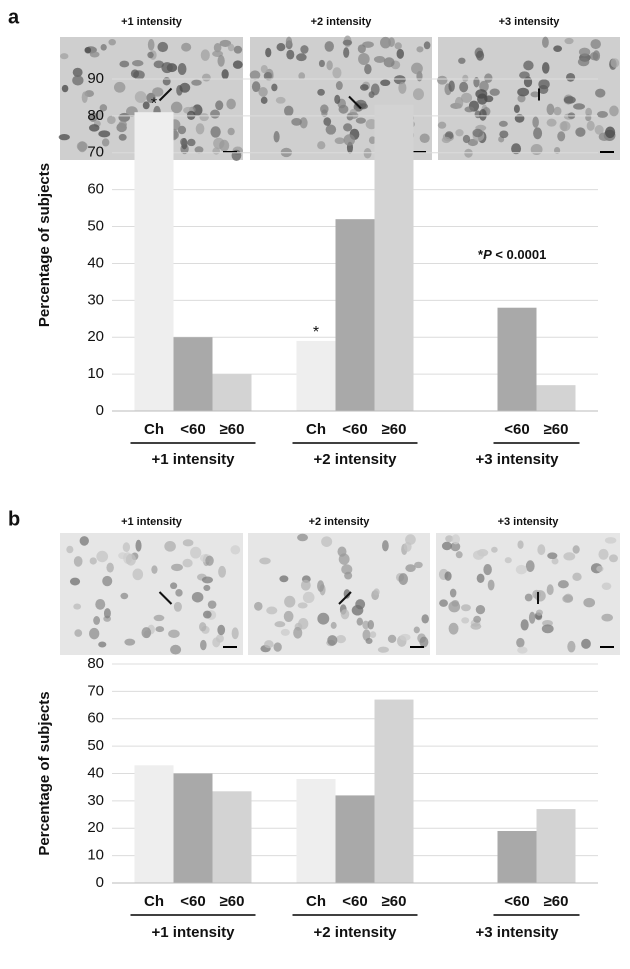  What do you see at coordinates (154, 901) in the screenshot?
I see `sub-category-label: Ch` at bounding box center [154, 901].